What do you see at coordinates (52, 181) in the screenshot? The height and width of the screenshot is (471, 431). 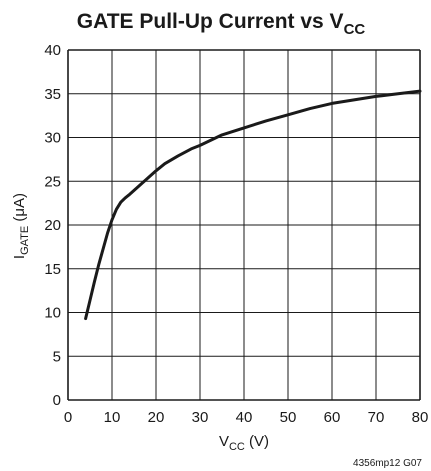 I see `y-tick-label: 25` at bounding box center [52, 181].